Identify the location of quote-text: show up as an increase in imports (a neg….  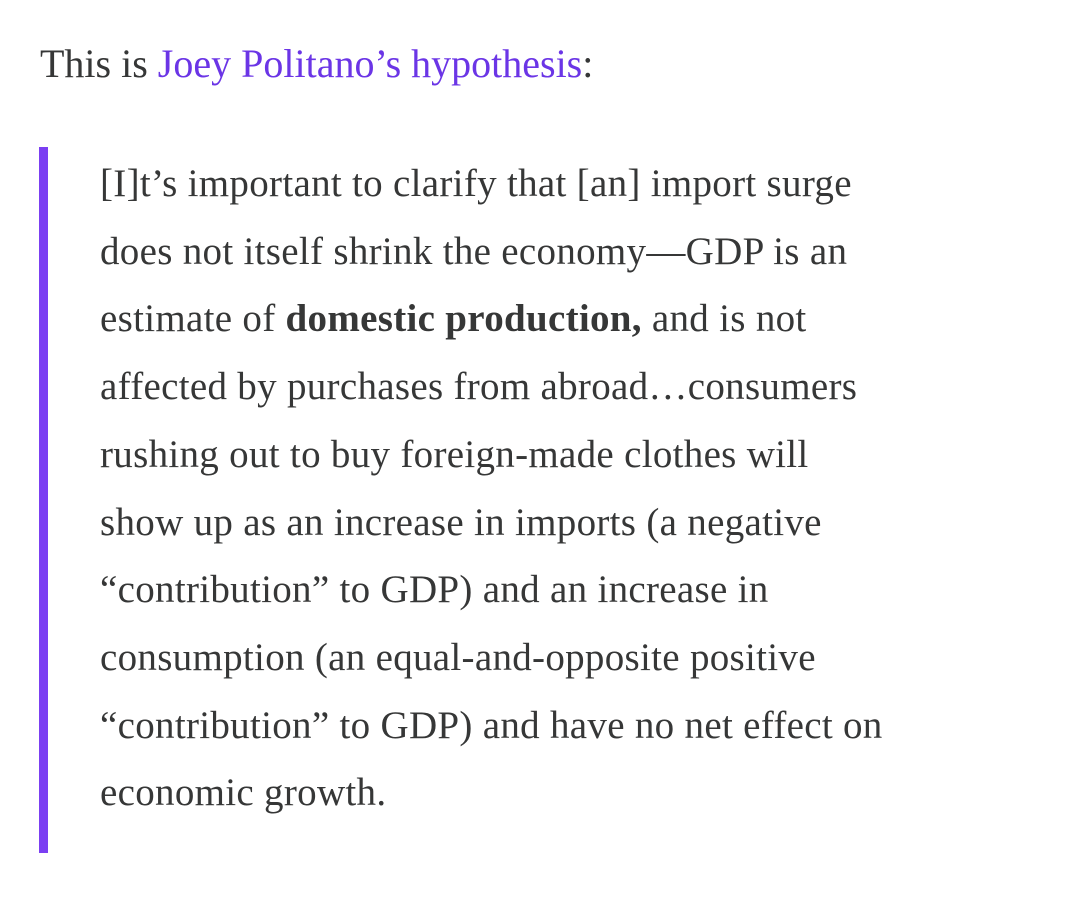
(461, 522).